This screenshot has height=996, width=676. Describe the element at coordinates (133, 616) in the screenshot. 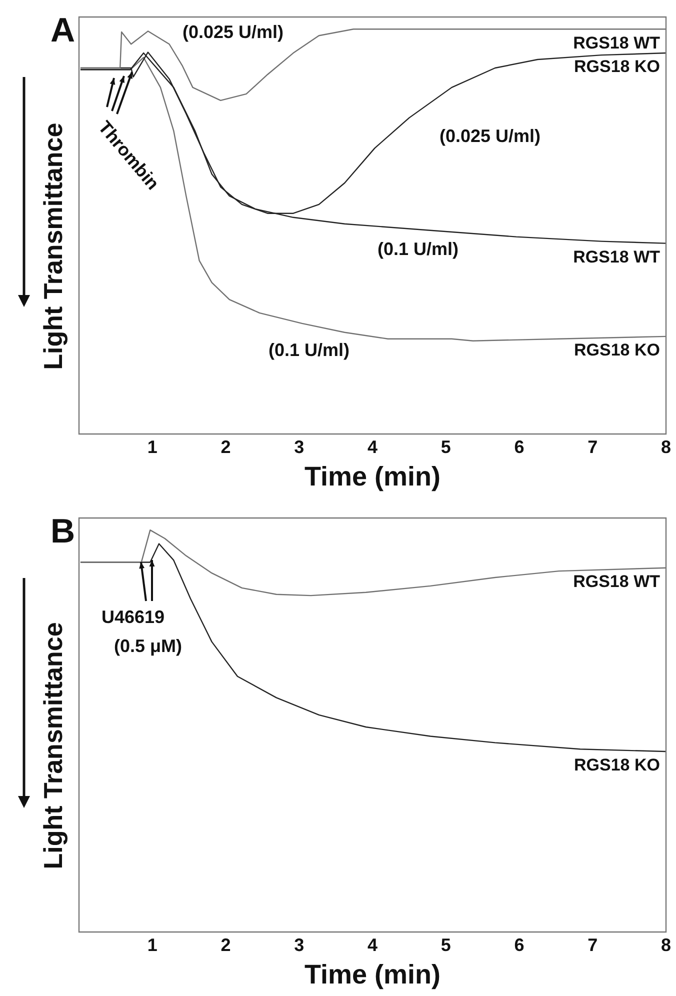

I see `annotation: U46619` at that location.